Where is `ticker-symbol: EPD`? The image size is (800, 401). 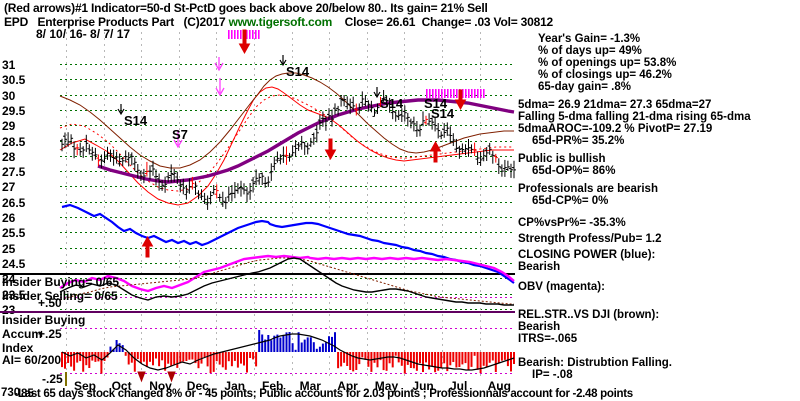 ticker-symbol: EPD is located at coordinates (16, 22).